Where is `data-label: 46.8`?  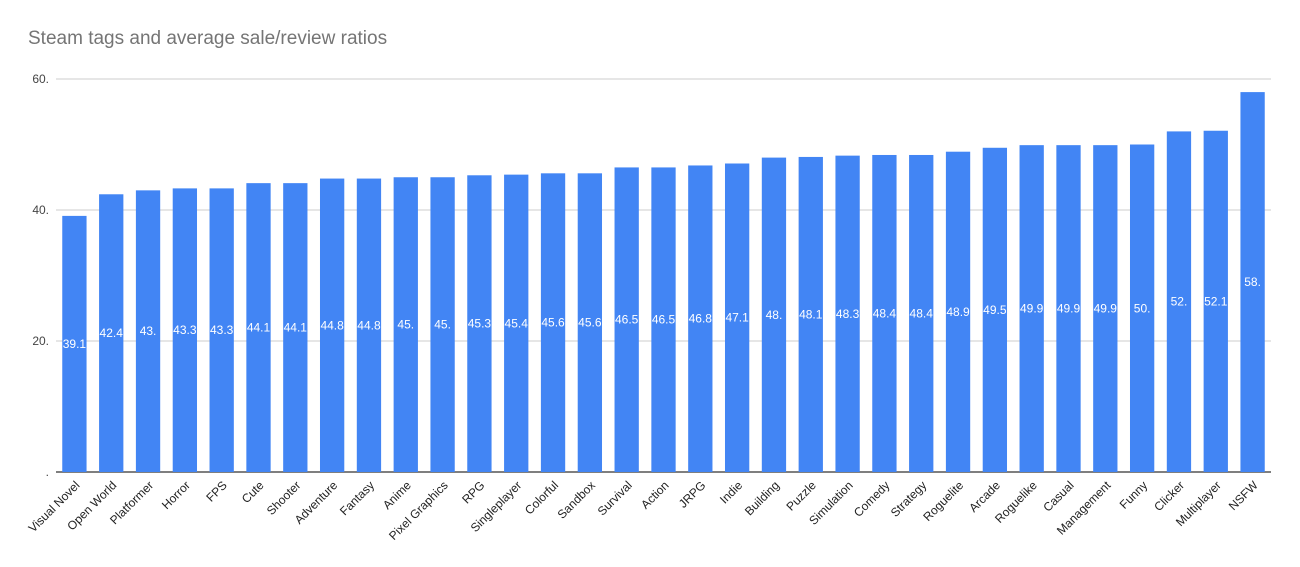 data-label: 46.8 is located at coordinates (701, 319).